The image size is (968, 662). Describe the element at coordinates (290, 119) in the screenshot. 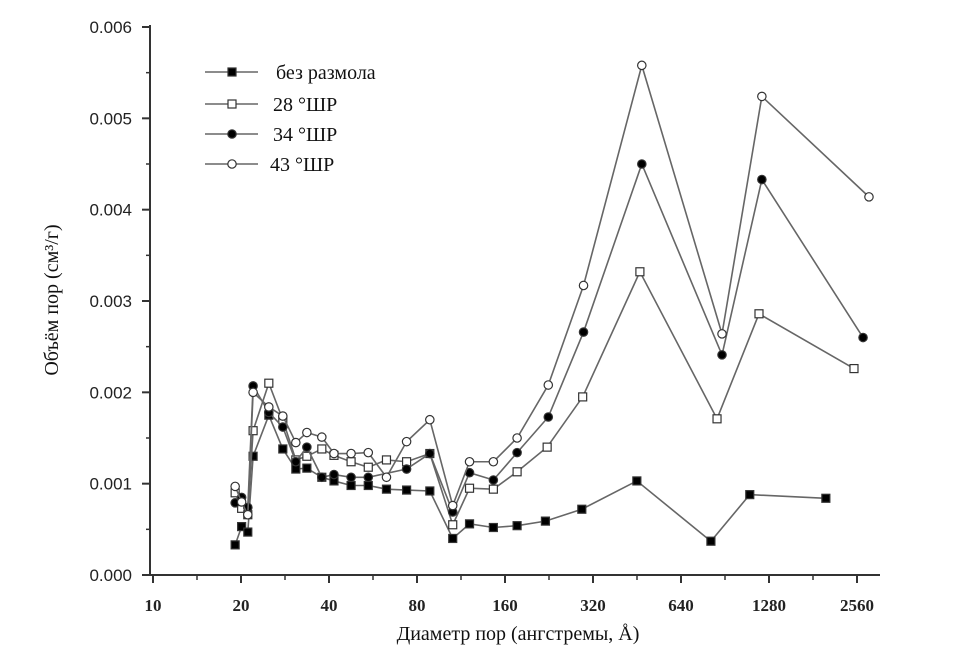

I see `legend: без размола 28 °ШР 34 °ШР 43 °ШР` at that location.